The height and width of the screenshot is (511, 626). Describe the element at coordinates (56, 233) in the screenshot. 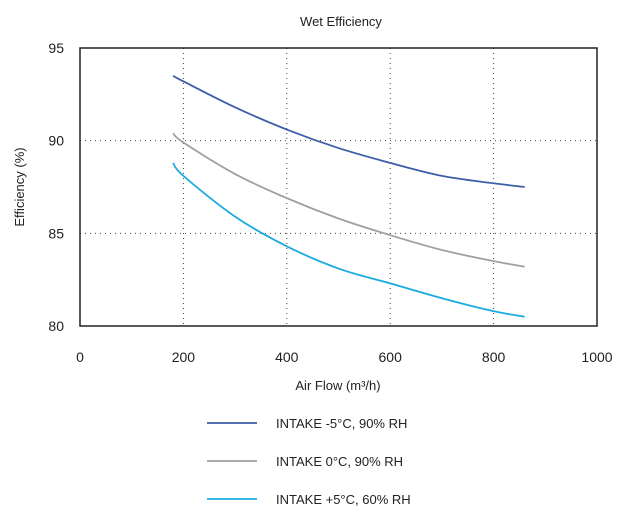

I see `y-tick-label: 85` at that location.